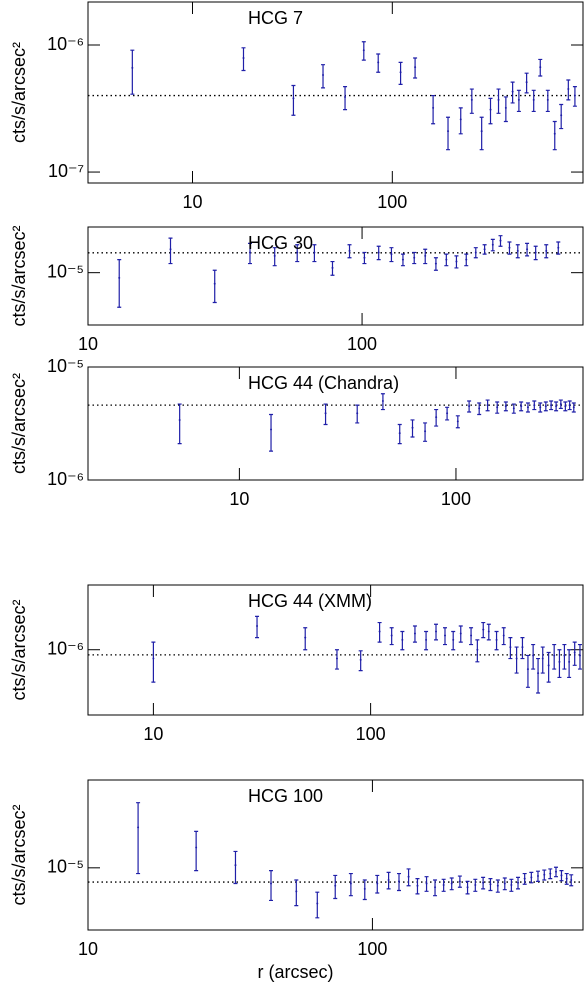  What do you see at coordinates (339, 271) in the screenshot?
I see `plot-area` at bounding box center [339, 271].